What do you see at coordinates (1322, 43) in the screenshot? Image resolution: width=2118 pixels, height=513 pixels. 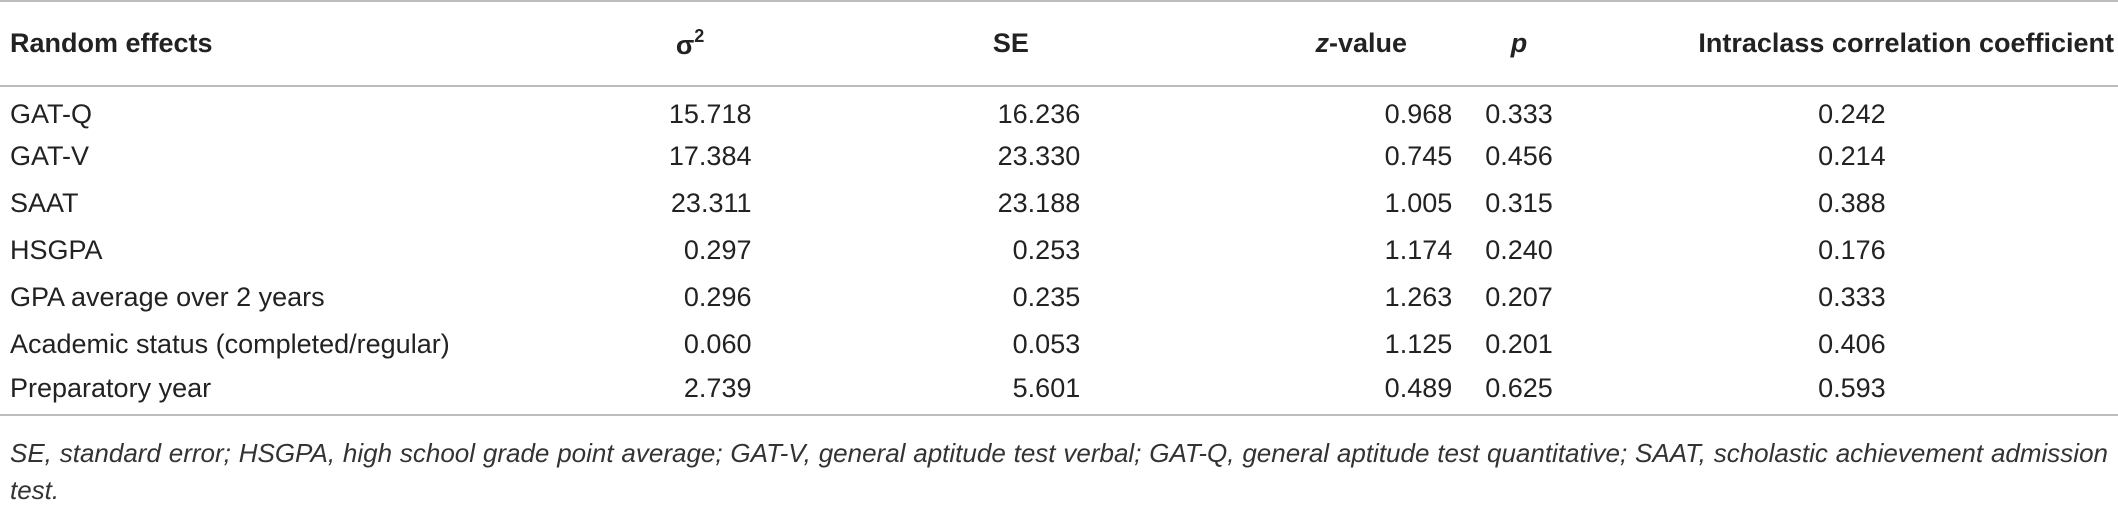 I see `z-italic: z` at bounding box center [1322, 43].